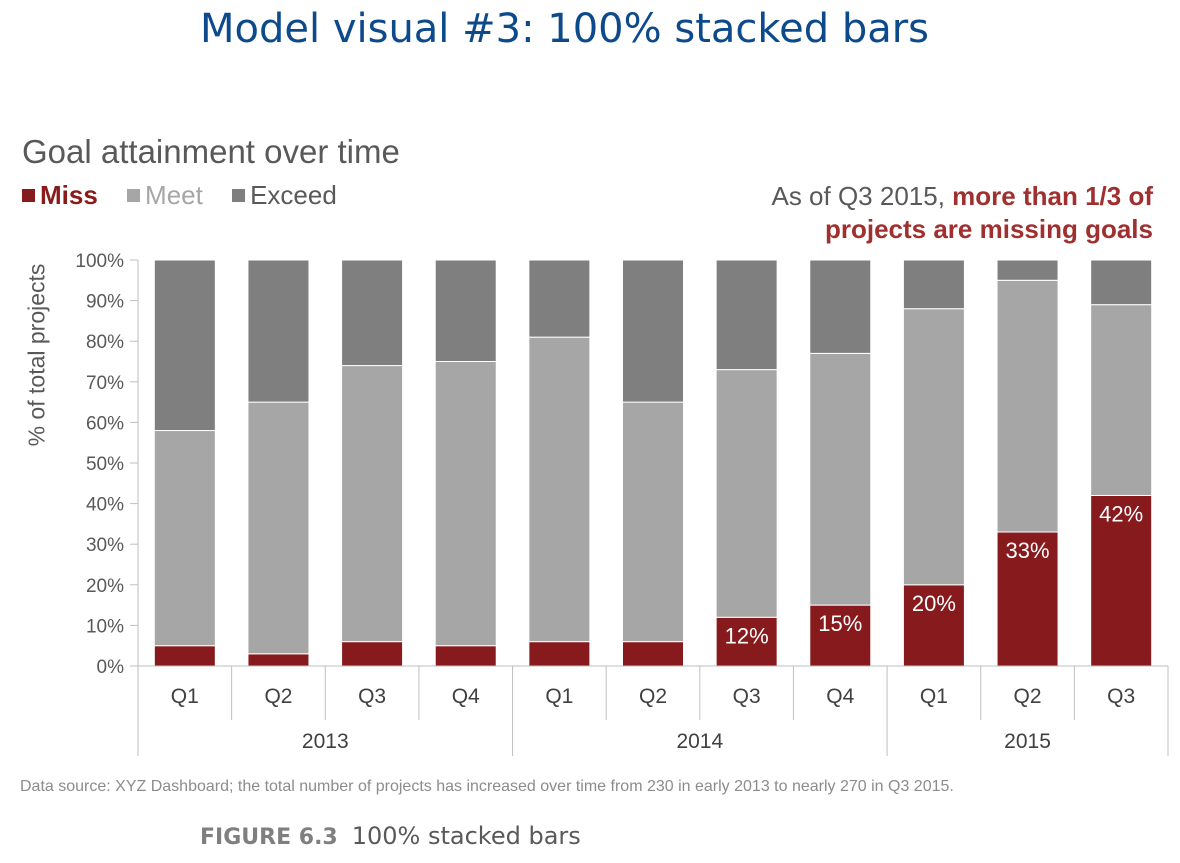 The image size is (1180, 863). What do you see at coordinates (858, 196) in the screenshot?
I see `annotation-prefix: As of Q3 2015,` at bounding box center [858, 196].